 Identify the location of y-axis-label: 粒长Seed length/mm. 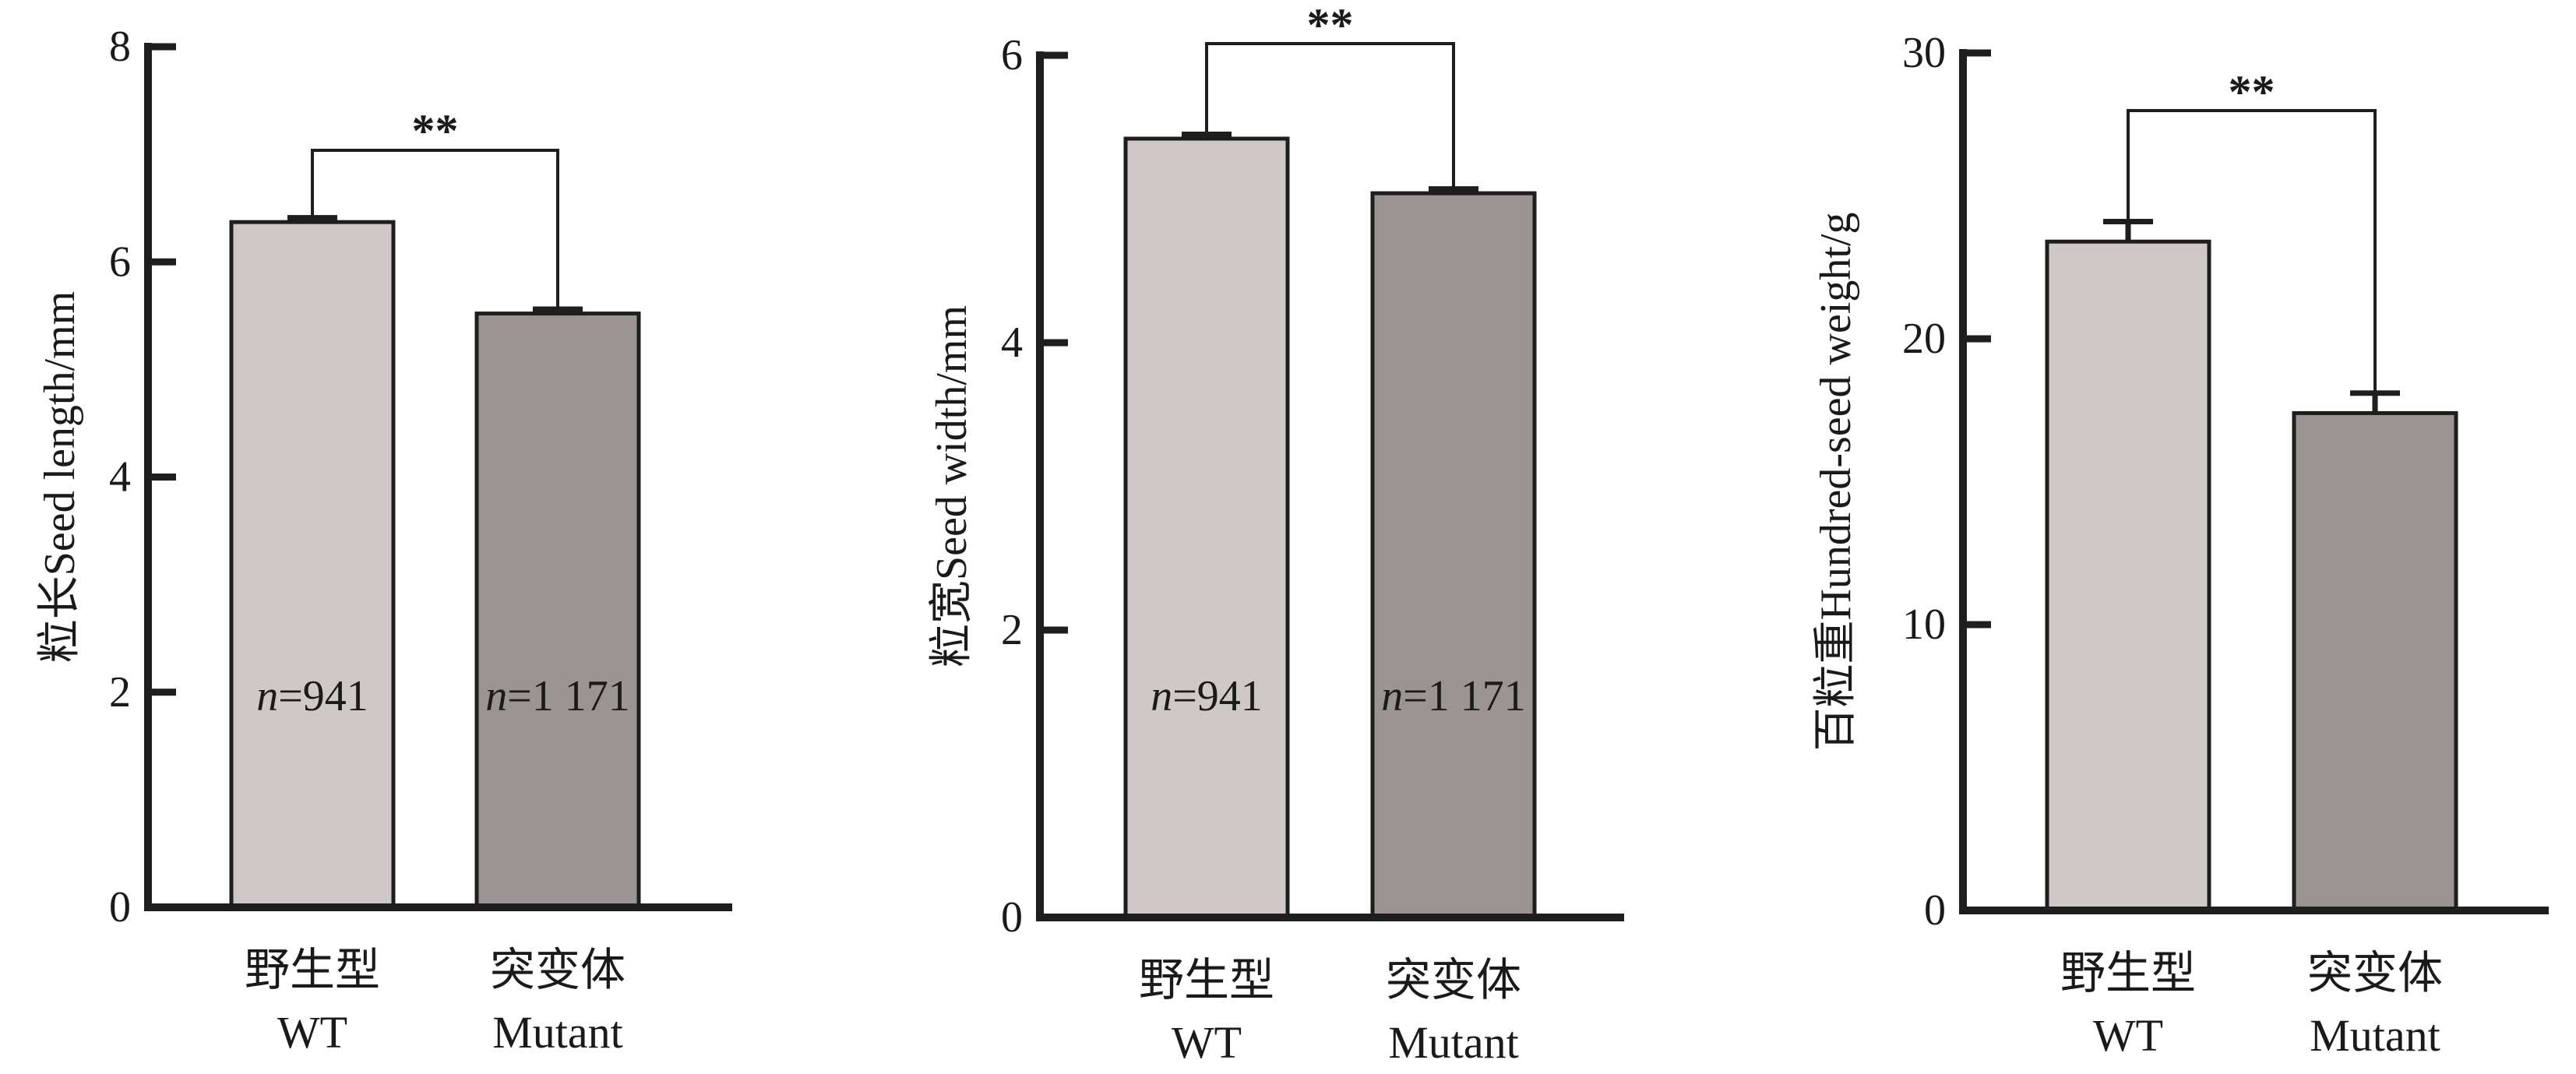
(60, 477).